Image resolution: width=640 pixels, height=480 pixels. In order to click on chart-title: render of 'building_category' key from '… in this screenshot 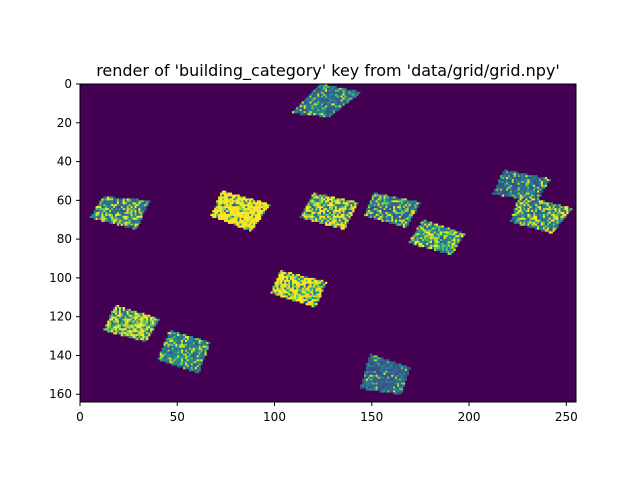, I will do `click(328, 71)`.